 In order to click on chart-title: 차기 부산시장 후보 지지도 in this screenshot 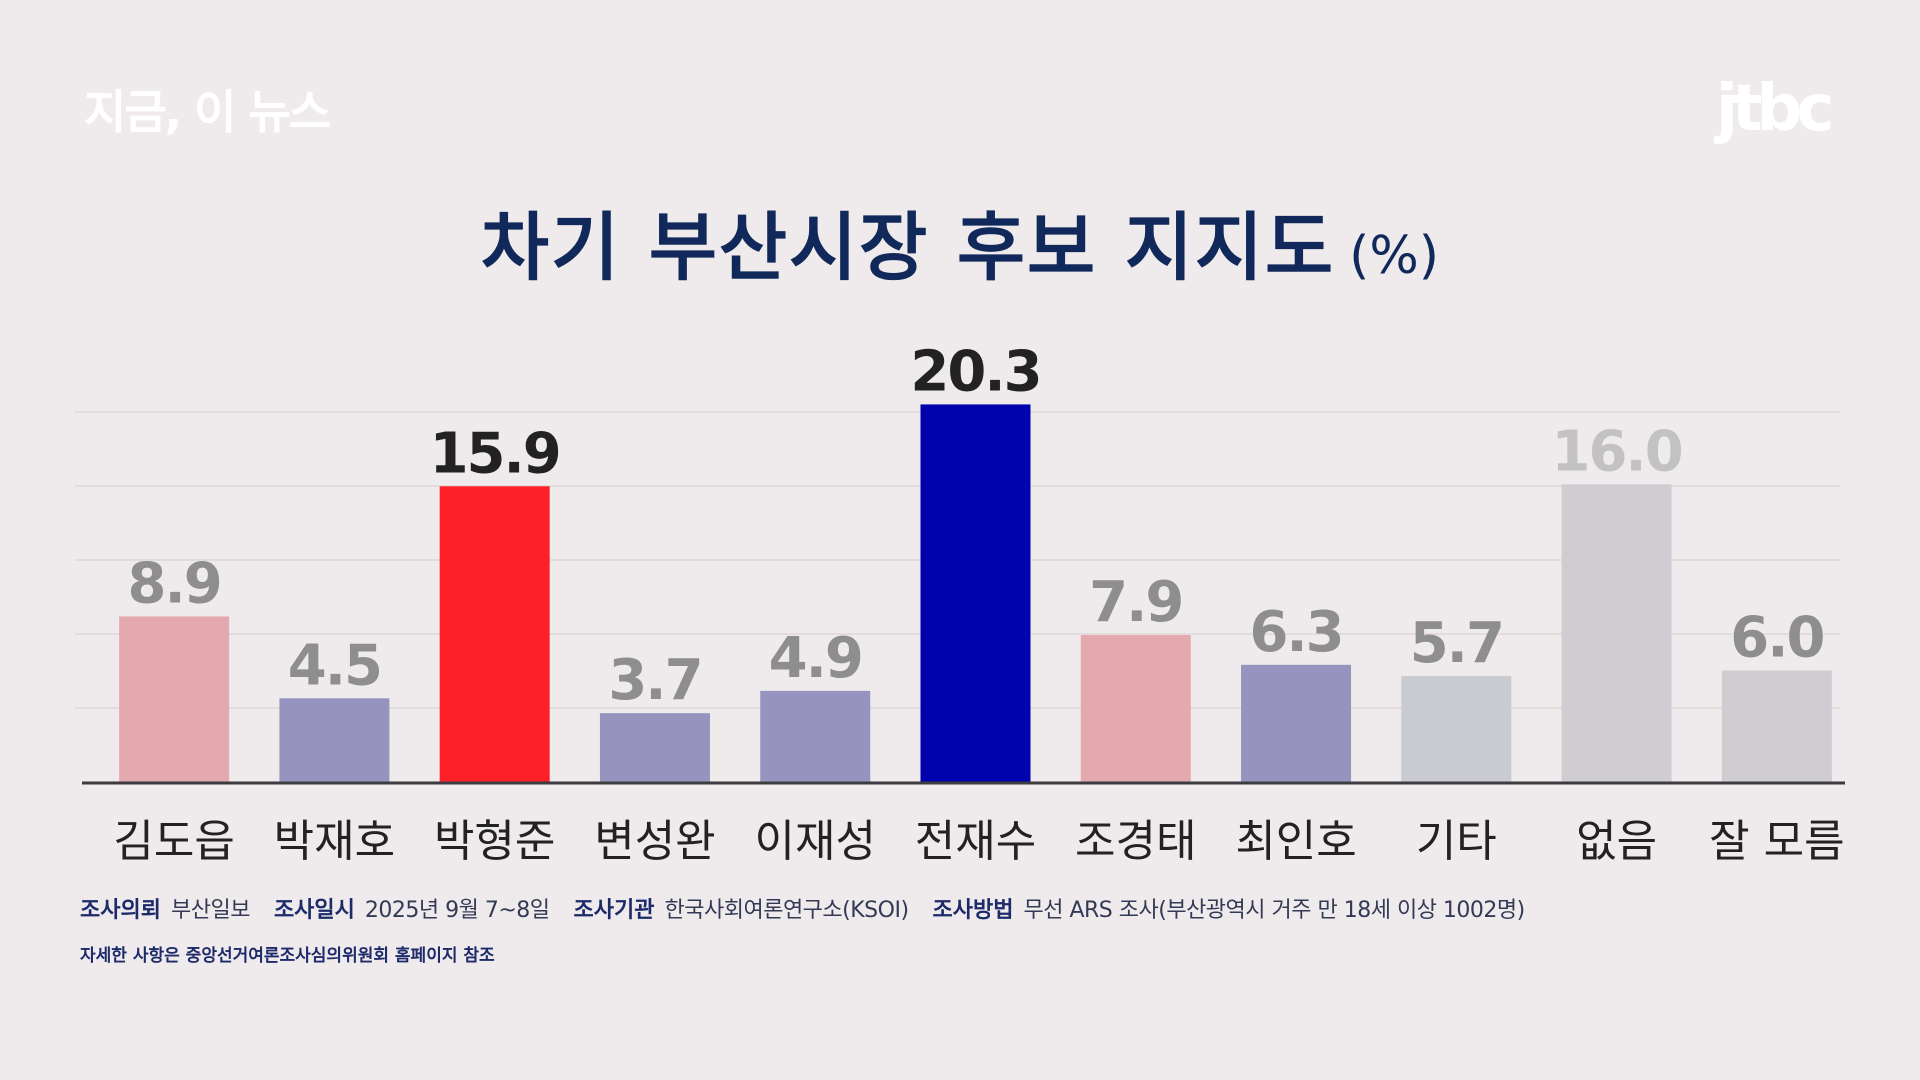, I will do `click(908, 248)`.